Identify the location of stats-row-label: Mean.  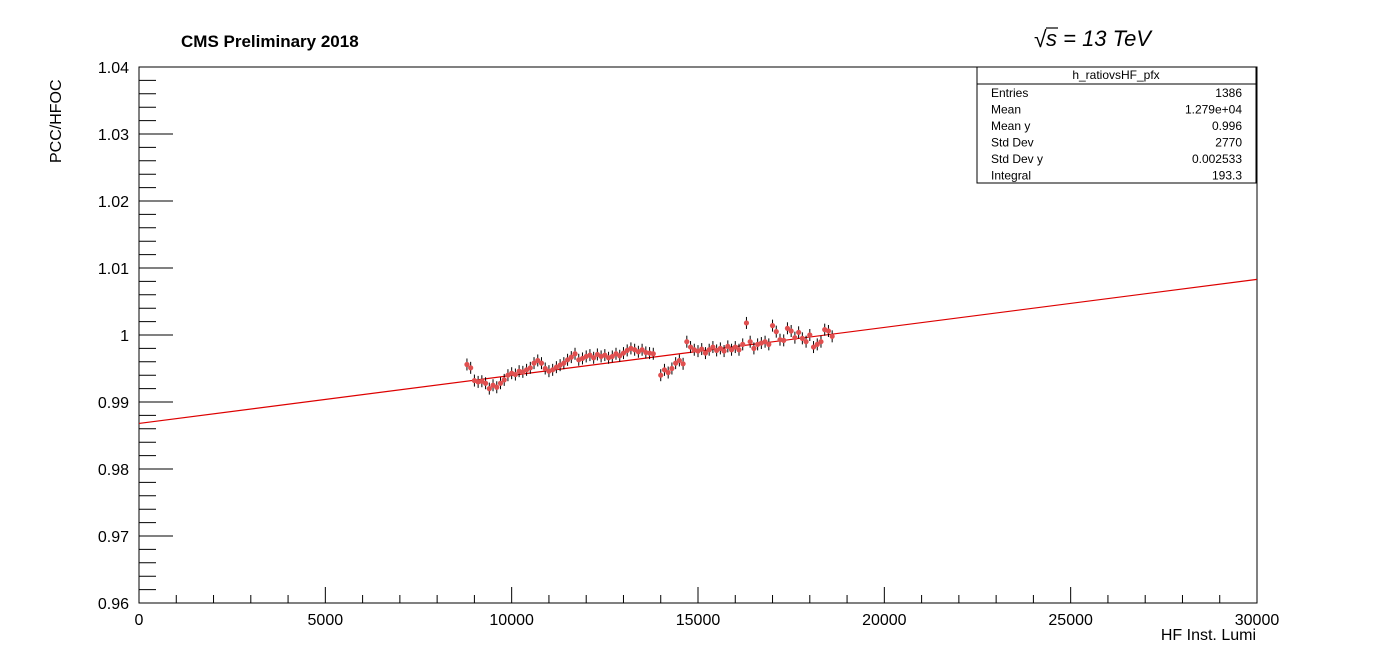
(1006, 110).